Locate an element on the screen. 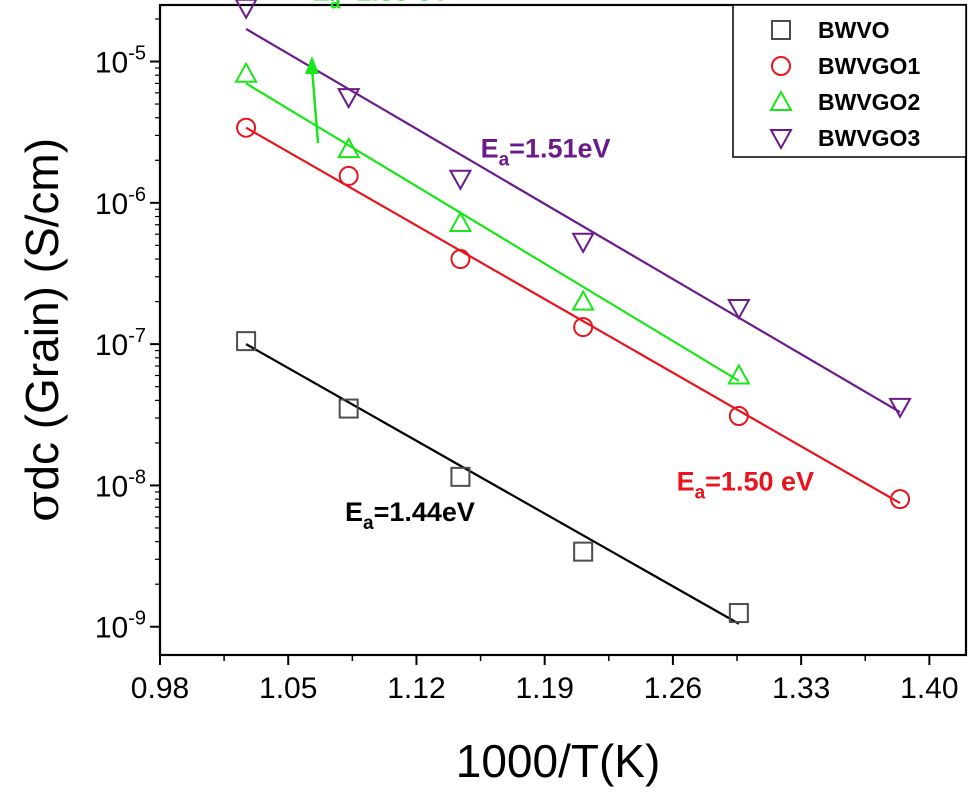 The height and width of the screenshot is (795, 975). x-tick-label: 1.40 is located at coordinates (929, 688).